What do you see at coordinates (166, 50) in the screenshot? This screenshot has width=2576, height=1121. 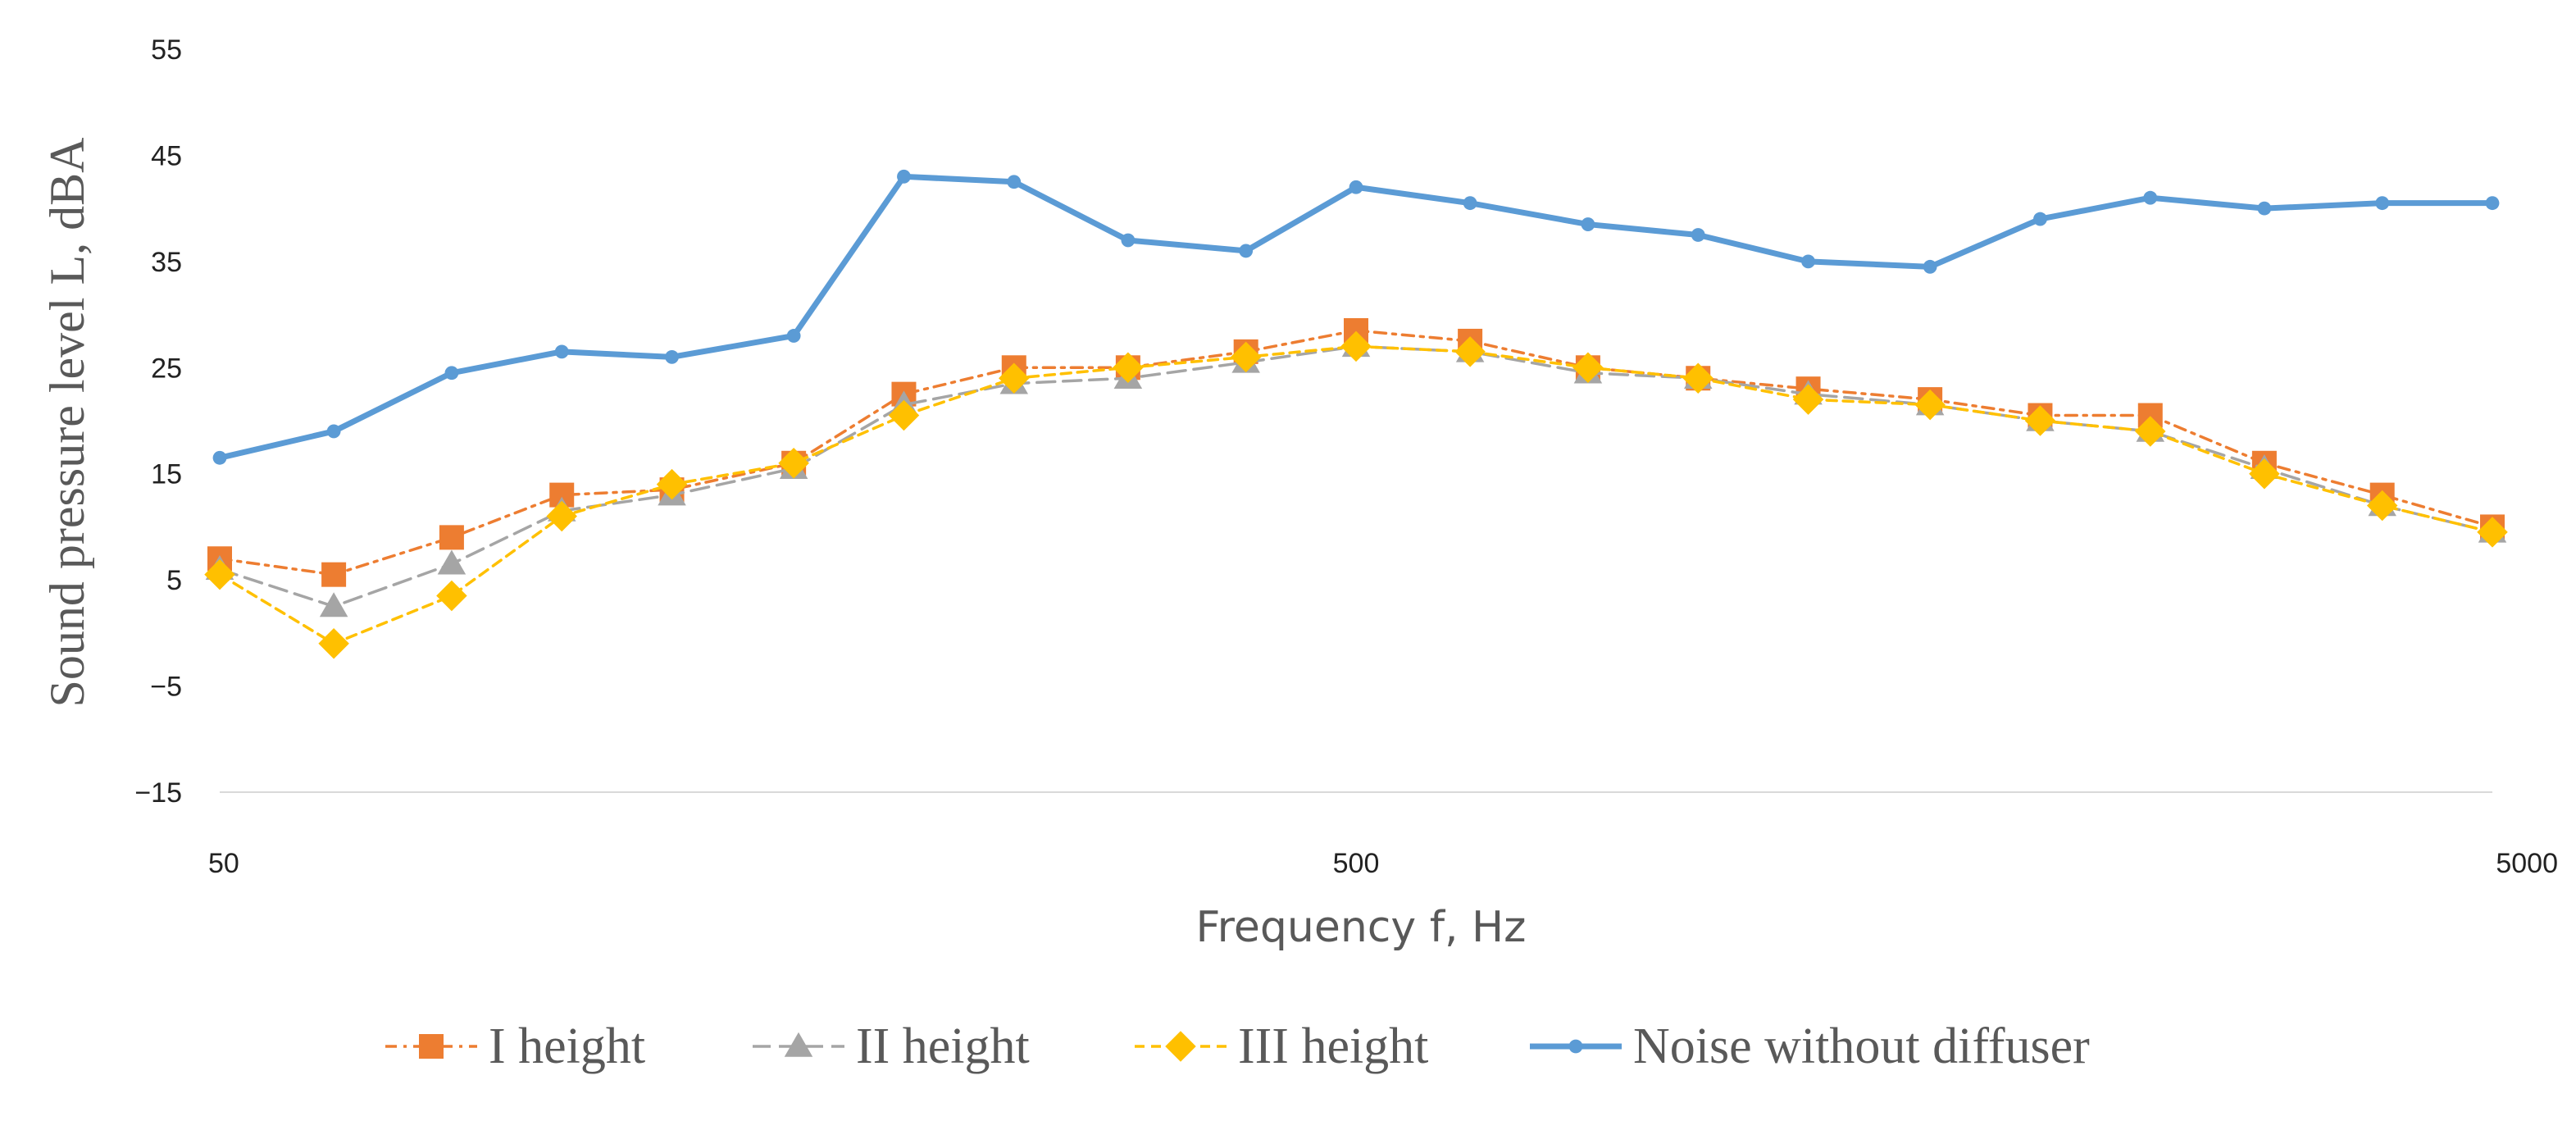 I see `y-tick-label: 55` at bounding box center [166, 50].